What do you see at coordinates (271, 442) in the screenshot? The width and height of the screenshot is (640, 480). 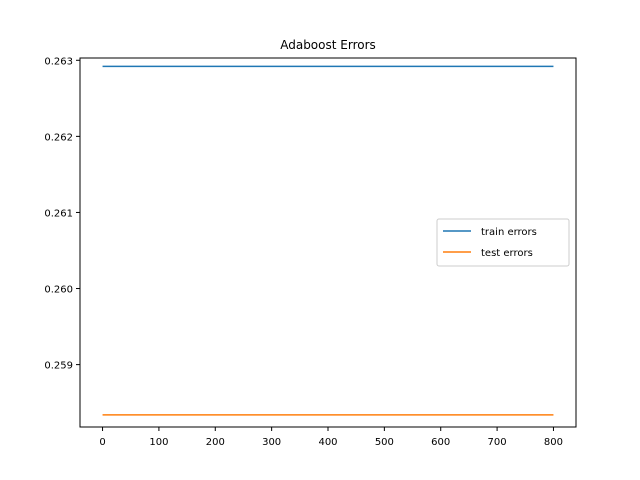 I see `x-tick-label: 300` at bounding box center [271, 442].